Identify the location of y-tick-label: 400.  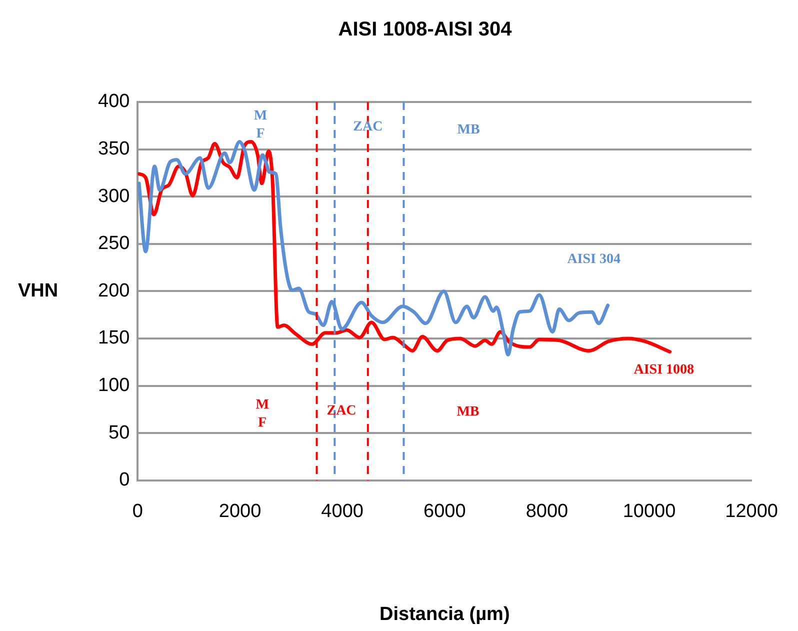
(114, 101).